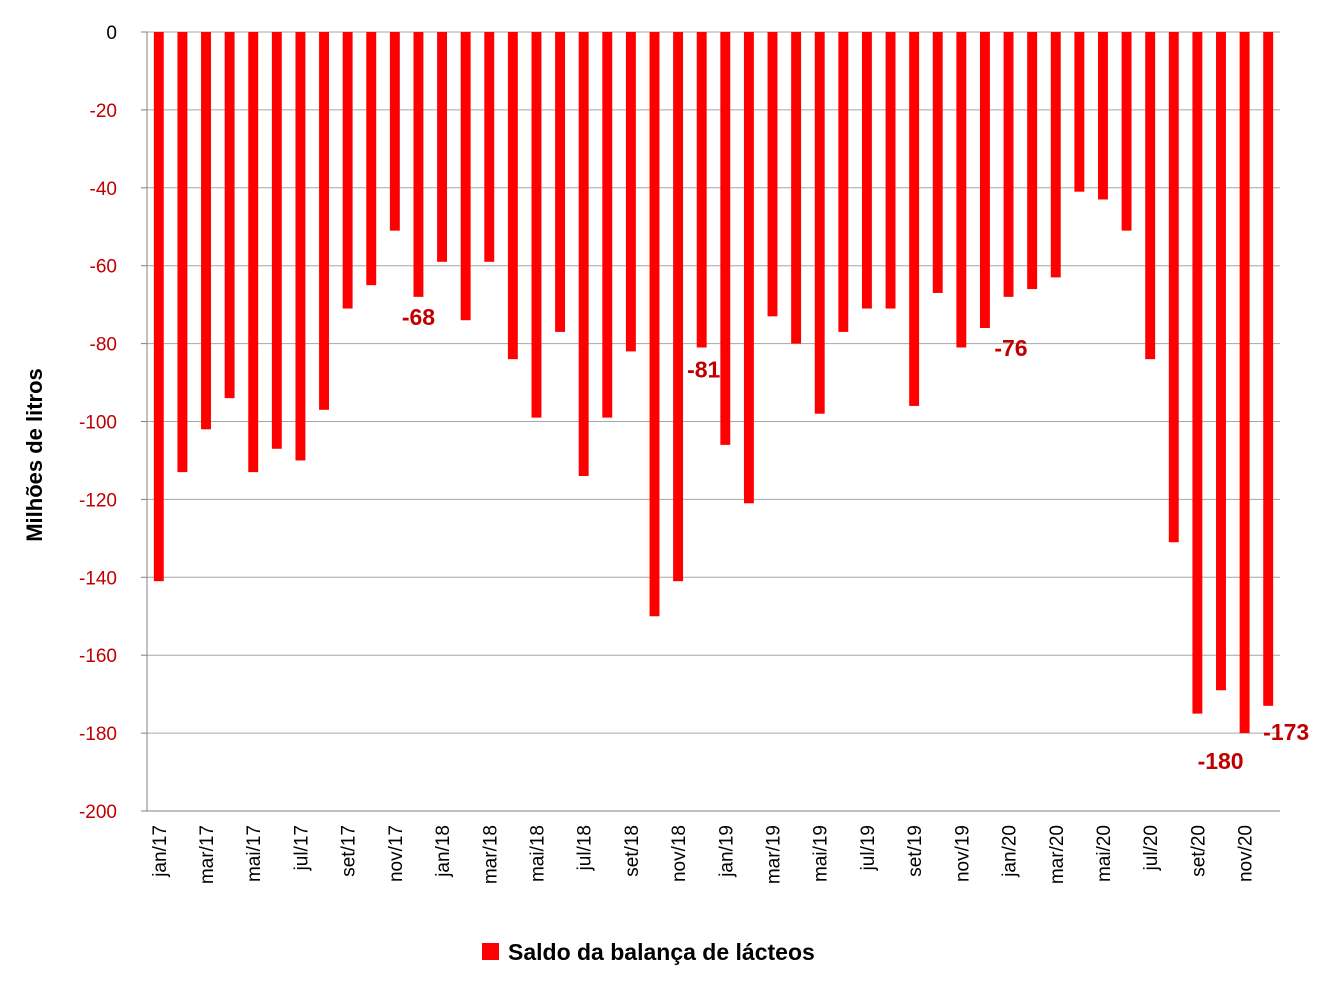 The height and width of the screenshot is (986, 1322). I want to click on x-tick-label: jan/20, so click(1010, 851).